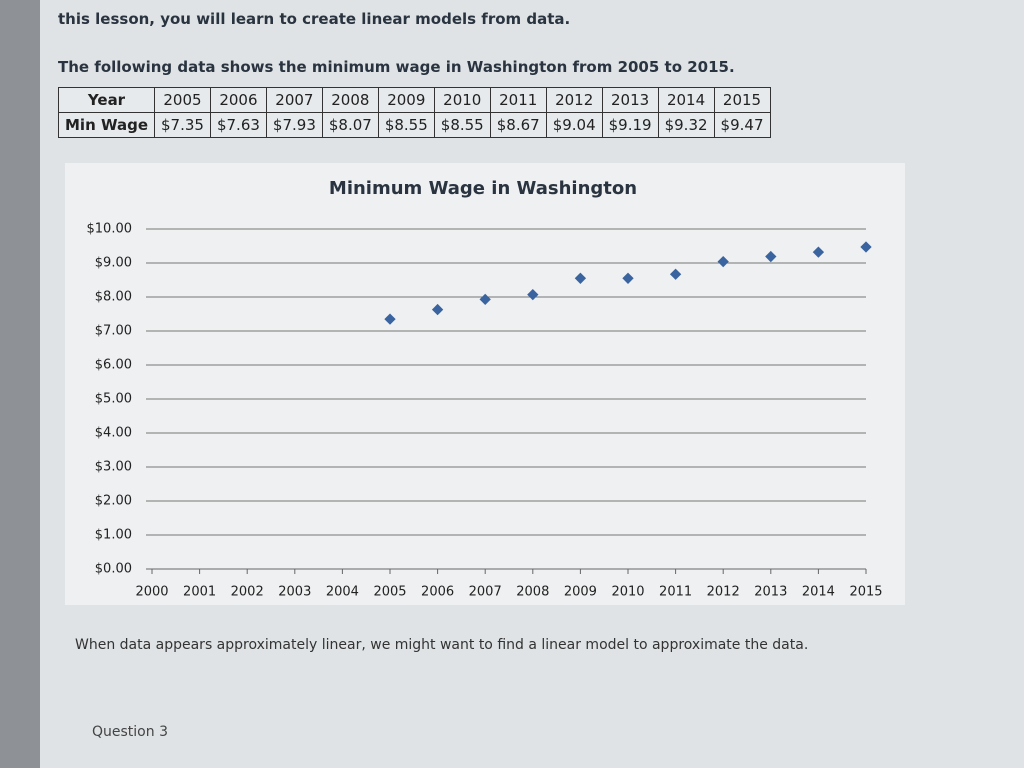 Image resolution: width=1024 pixels, height=768 pixels. I want to click on x-tick-label: 2004, so click(342, 592).